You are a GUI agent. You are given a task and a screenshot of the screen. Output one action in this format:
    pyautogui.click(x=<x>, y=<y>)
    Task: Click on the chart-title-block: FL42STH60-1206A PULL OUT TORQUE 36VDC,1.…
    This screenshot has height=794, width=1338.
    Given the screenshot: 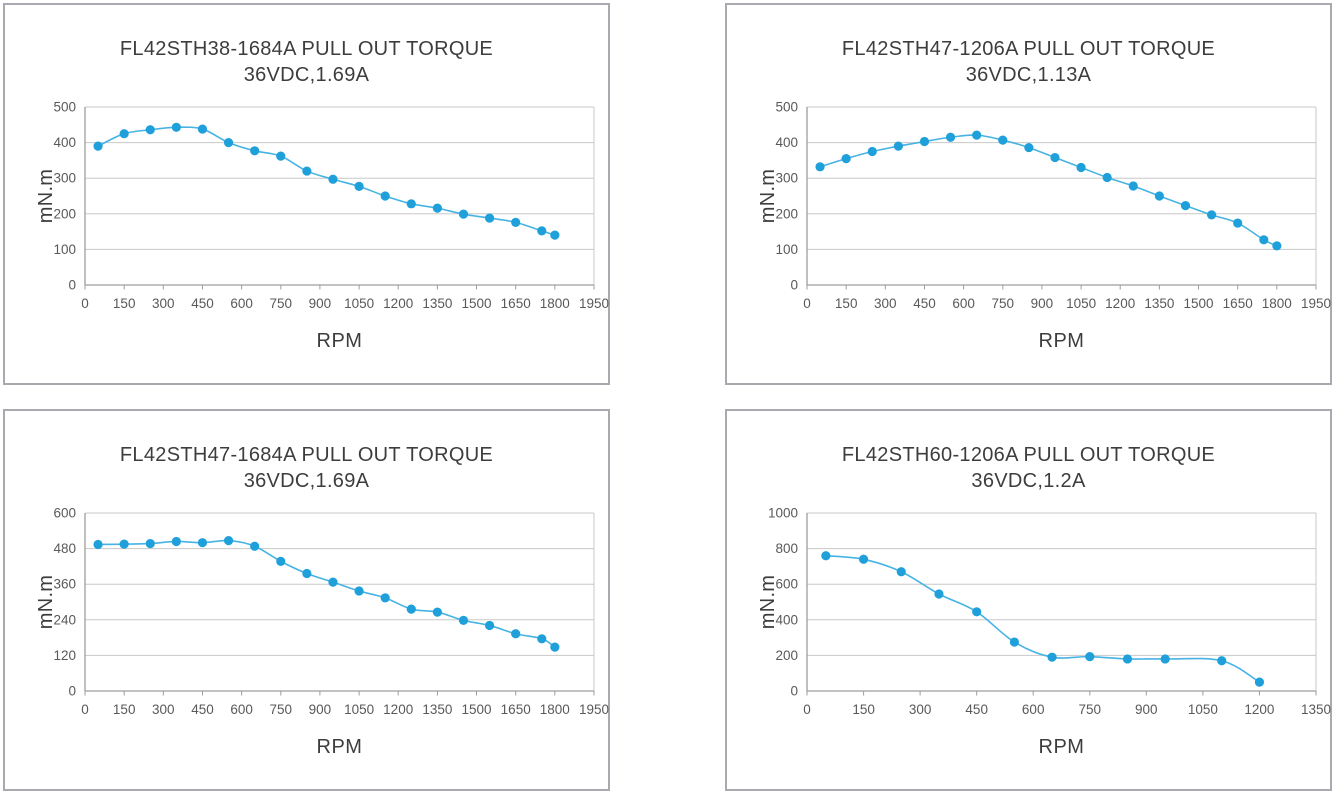 What is the action you would take?
    pyautogui.click(x=1028, y=468)
    